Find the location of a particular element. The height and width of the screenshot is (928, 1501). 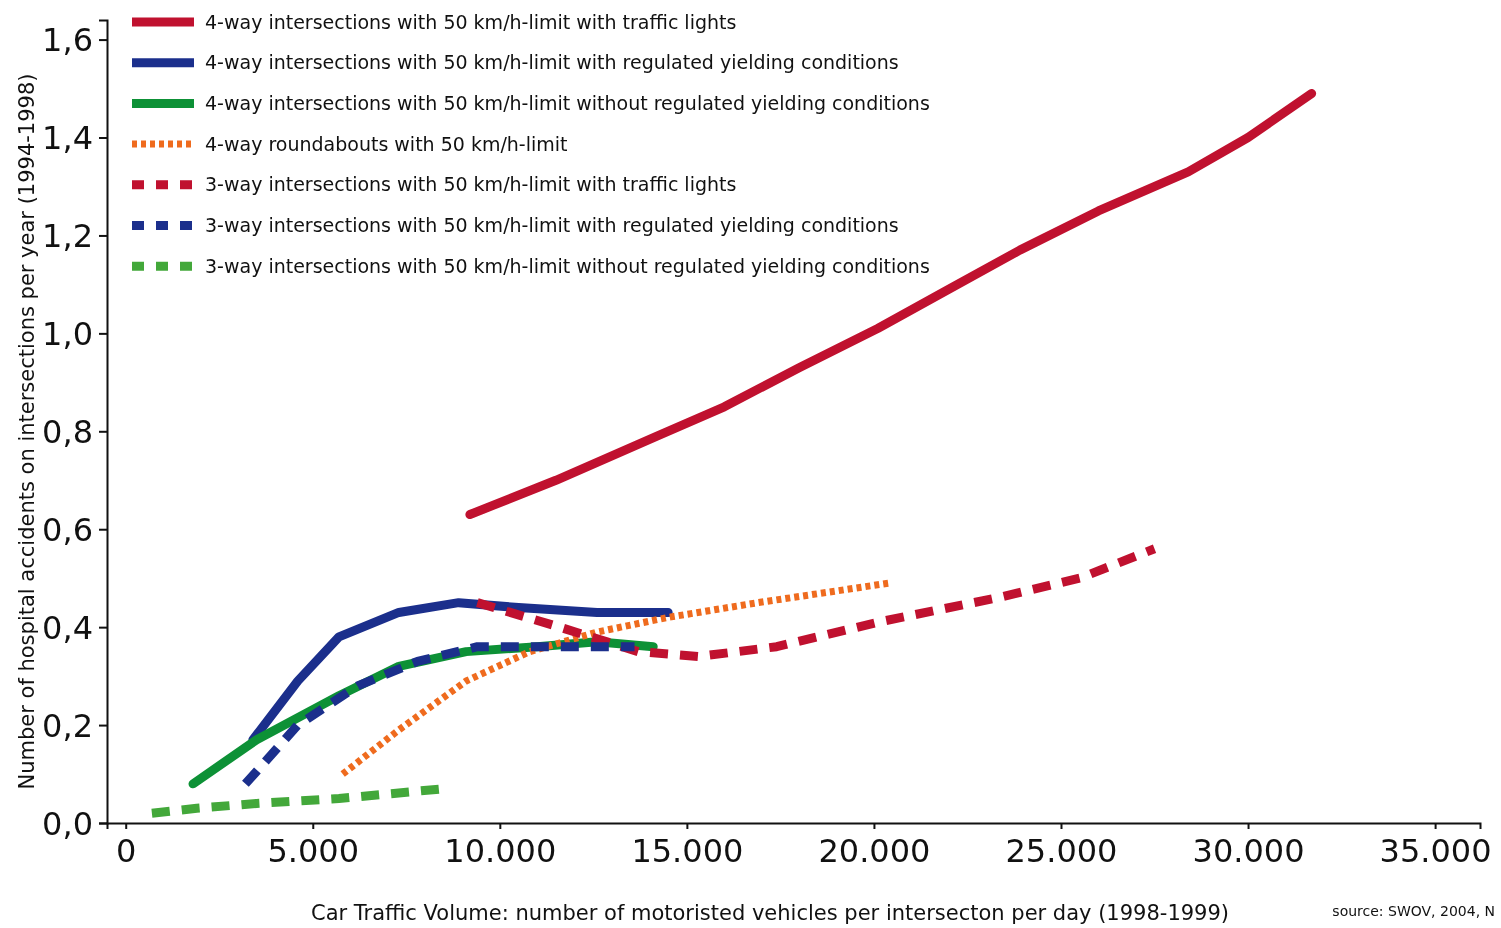

y-tick-label: 1,0 is located at coordinates (67, 334).